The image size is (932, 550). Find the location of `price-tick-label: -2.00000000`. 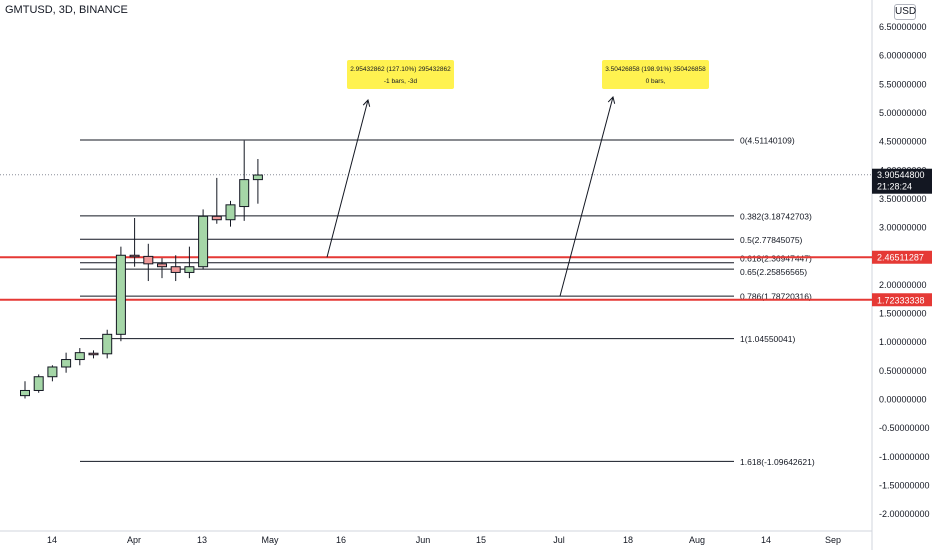

price-tick-label: -2.00000000 is located at coordinates (904, 514).